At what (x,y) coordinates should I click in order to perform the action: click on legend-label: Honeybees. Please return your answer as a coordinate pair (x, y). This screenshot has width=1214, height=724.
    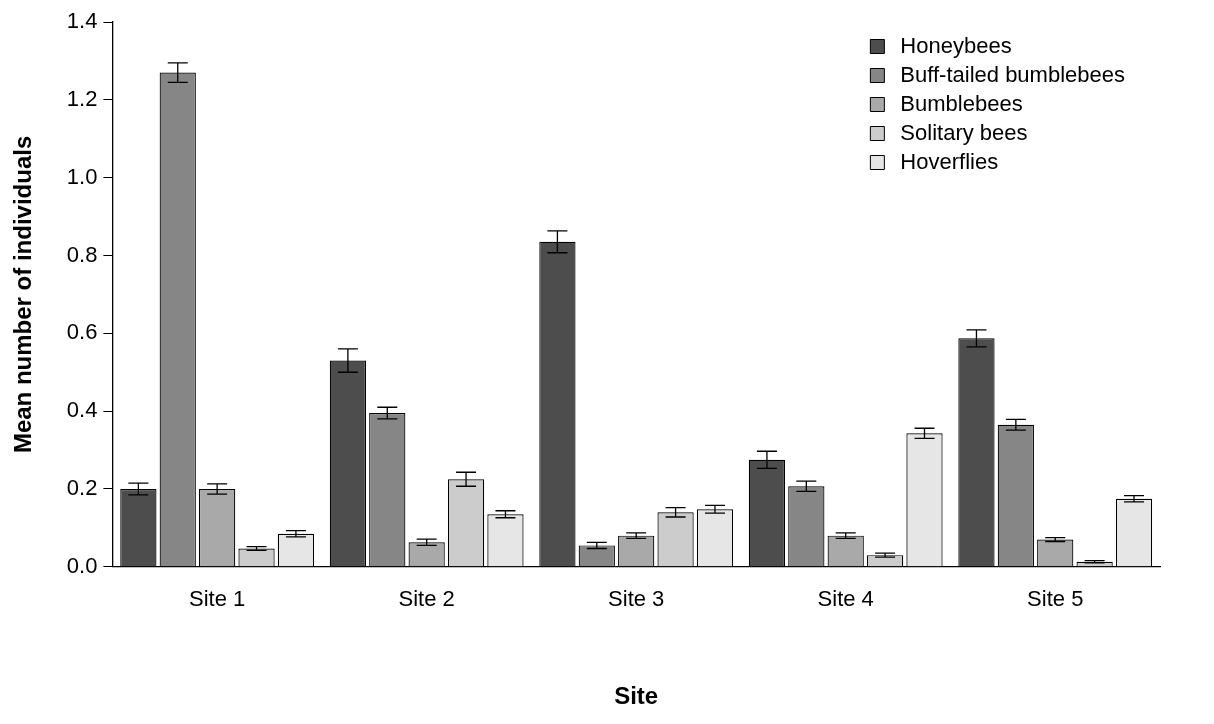
    Looking at the image, I should click on (956, 45).